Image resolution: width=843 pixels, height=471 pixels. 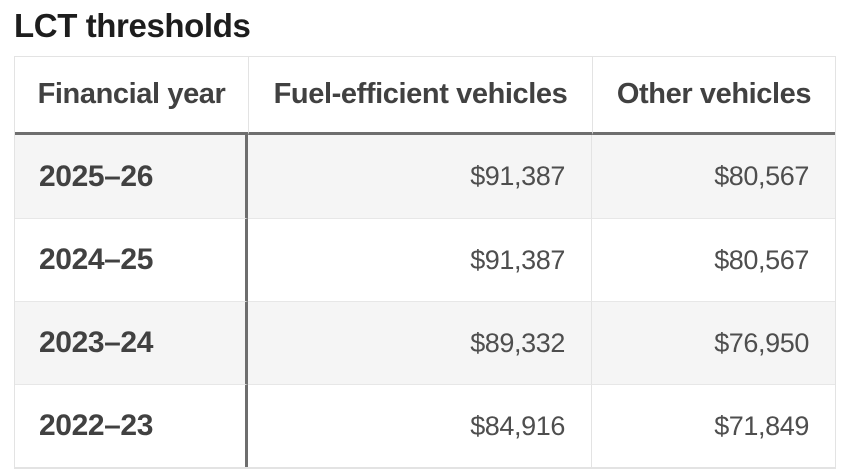 I want to click on financial-year-cell: 2024–25, so click(x=131, y=259).